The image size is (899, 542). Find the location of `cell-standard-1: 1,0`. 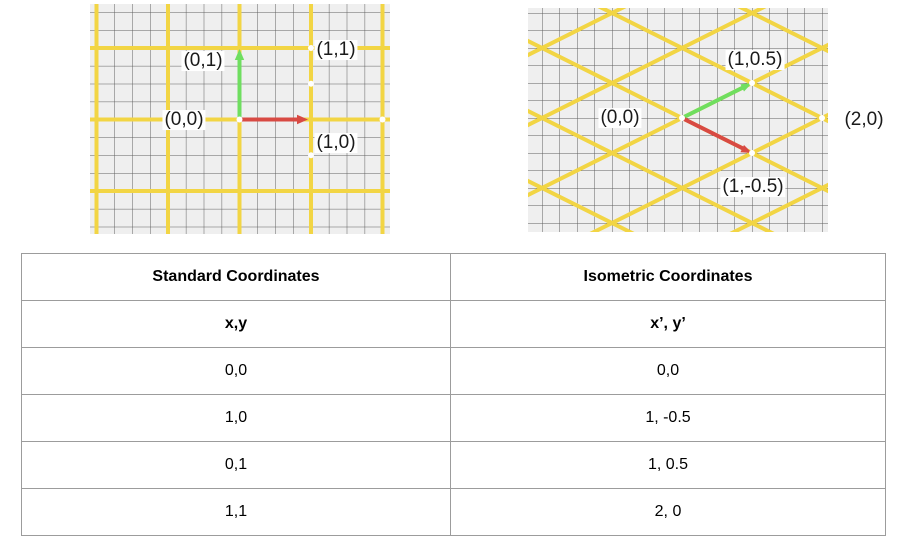

cell-standard-1: 1,0 is located at coordinates (236, 418).